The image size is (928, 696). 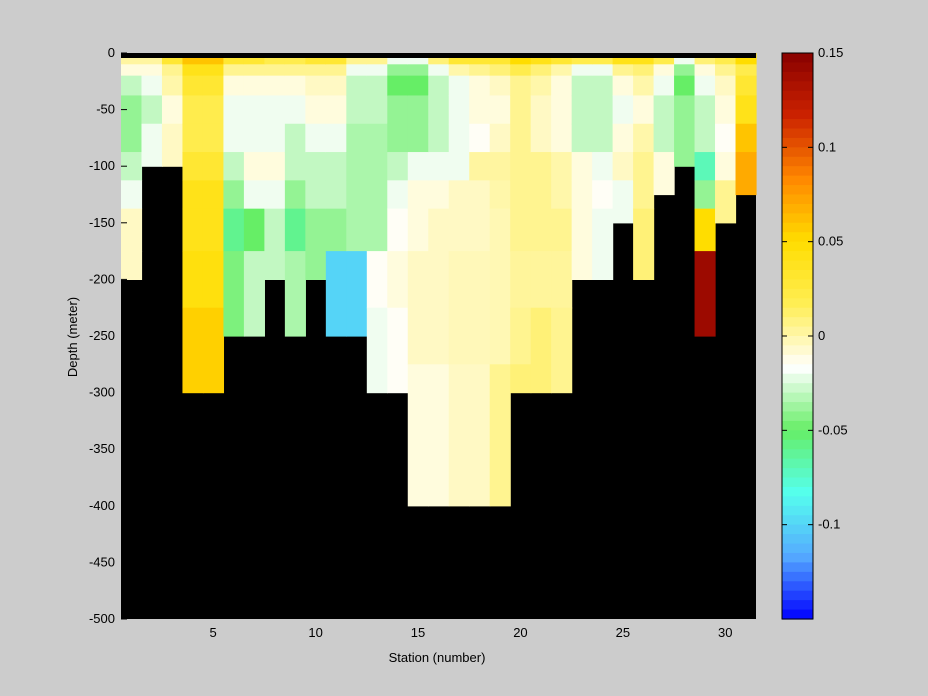 I want to click on y-tick-label: -500, so click(x=102, y=618).